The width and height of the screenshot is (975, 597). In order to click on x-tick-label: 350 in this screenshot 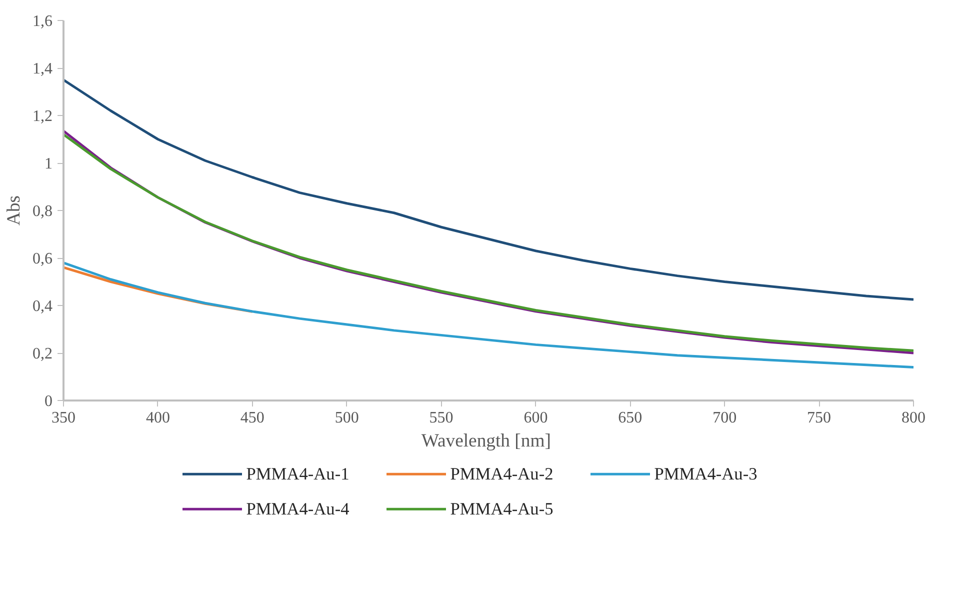, I will do `click(64, 418)`.